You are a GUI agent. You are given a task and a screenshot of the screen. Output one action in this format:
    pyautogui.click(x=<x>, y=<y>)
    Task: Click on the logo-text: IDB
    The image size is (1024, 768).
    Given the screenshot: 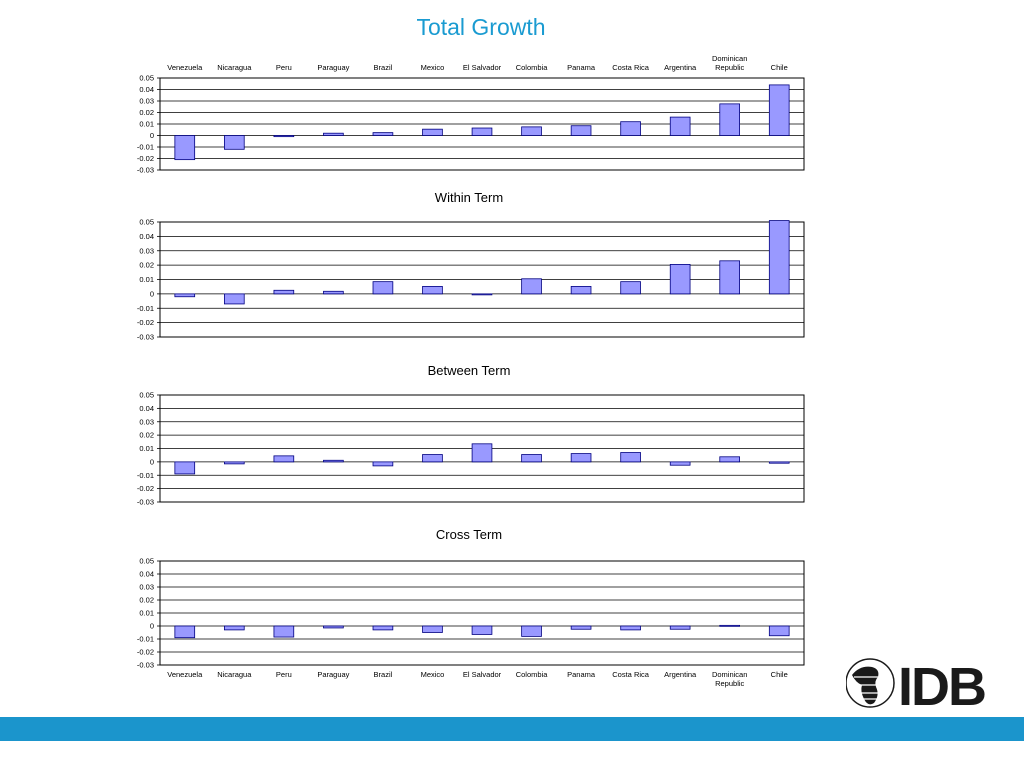 What is the action you would take?
    pyautogui.click(x=941, y=684)
    